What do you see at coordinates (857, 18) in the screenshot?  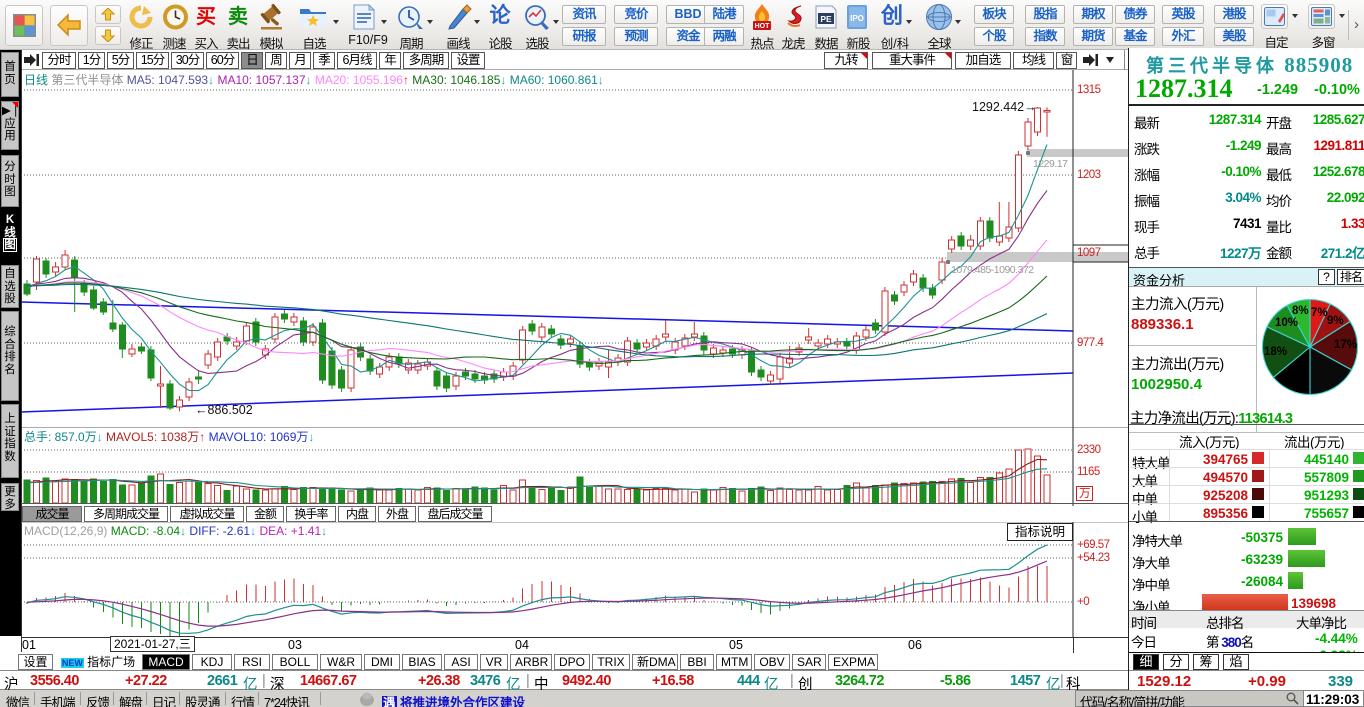 I see `svg-text: IPO` at bounding box center [857, 18].